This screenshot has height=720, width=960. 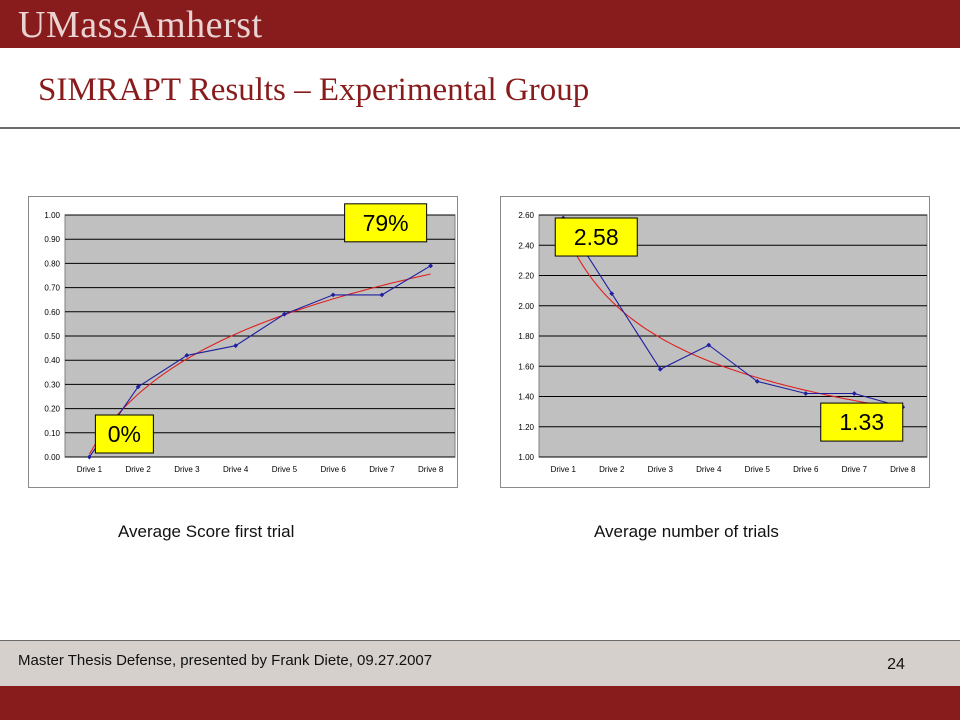 I want to click on score-y-tick-label: 0.70, so click(x=52, y=288).